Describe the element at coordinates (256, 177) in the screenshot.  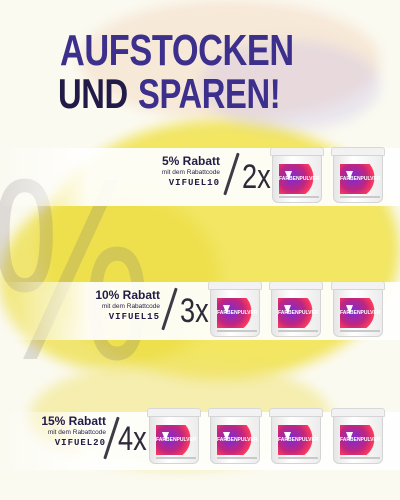
I see `quantity-multiplier: 2x` at that location.